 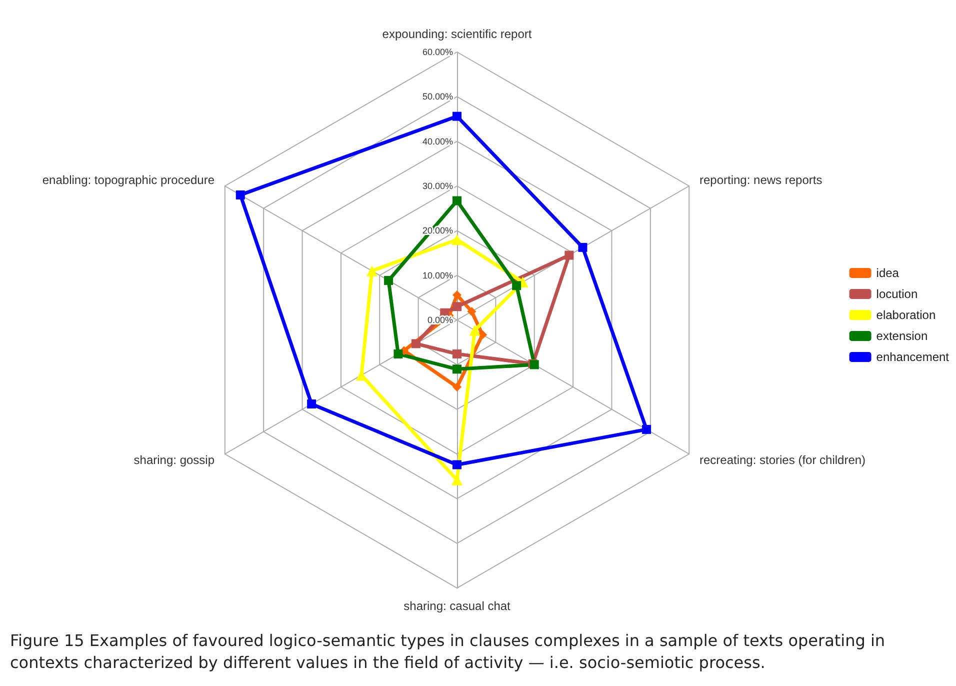 I want to click on spoke-label: recreating: stories (for children), so click(x=782, y=460).